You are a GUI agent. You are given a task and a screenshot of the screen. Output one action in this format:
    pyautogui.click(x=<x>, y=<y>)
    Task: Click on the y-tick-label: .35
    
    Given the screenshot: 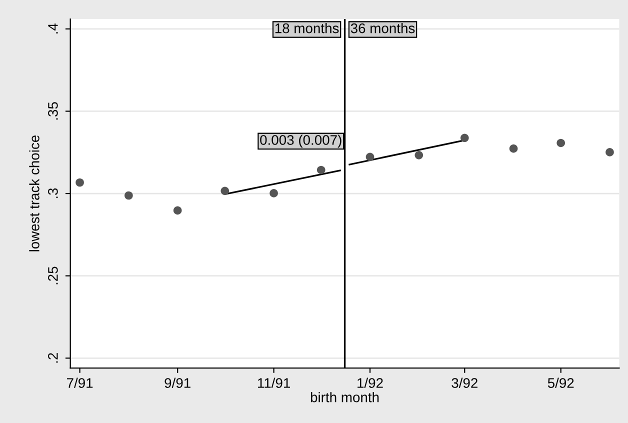 What is the action you would take?
    pyautogui.click(x=53, y=111)
    